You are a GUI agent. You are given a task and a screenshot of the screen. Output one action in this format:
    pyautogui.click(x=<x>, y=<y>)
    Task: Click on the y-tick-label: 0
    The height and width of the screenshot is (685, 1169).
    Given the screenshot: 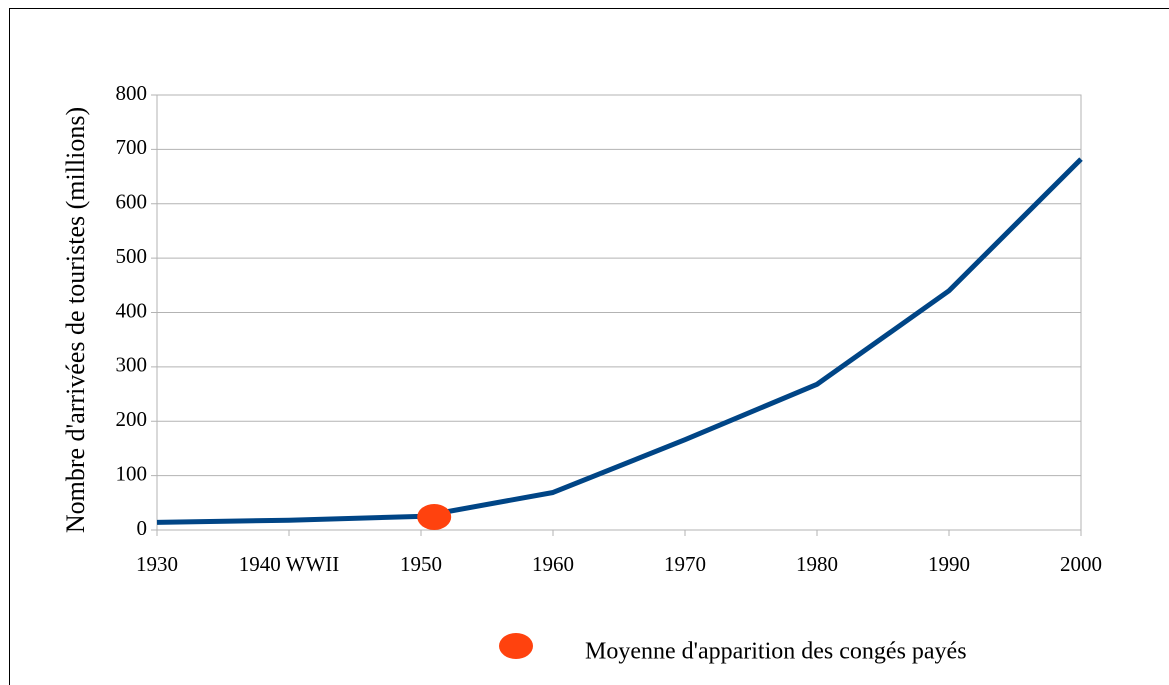 What is the action you would take?
    pyautogui.click(x=142, y=528)
    